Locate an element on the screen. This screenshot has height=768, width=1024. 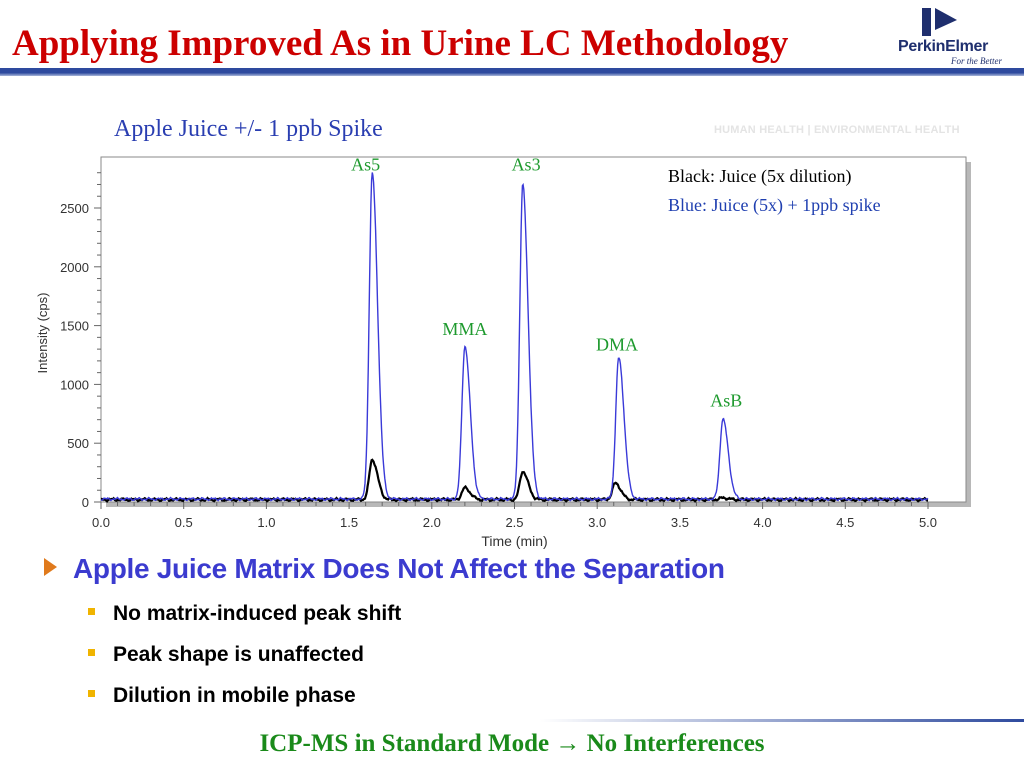
sub-bullet-text: Peak shape is unaffected is located at coordinates (238, 654).